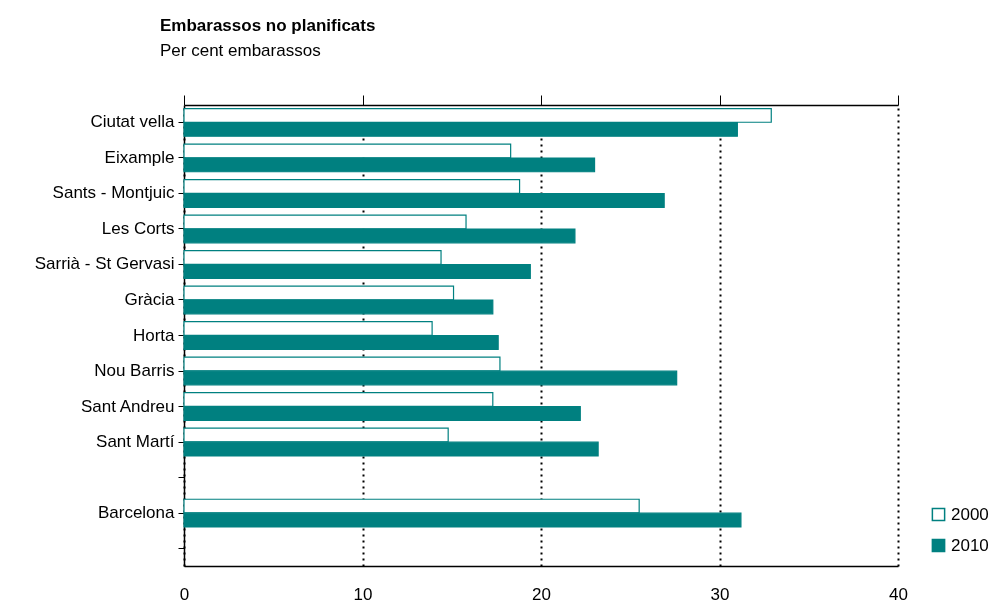 This screenshot has width=1005, height=608. I want to click on x-tick-label: 30, so click(720, 594).